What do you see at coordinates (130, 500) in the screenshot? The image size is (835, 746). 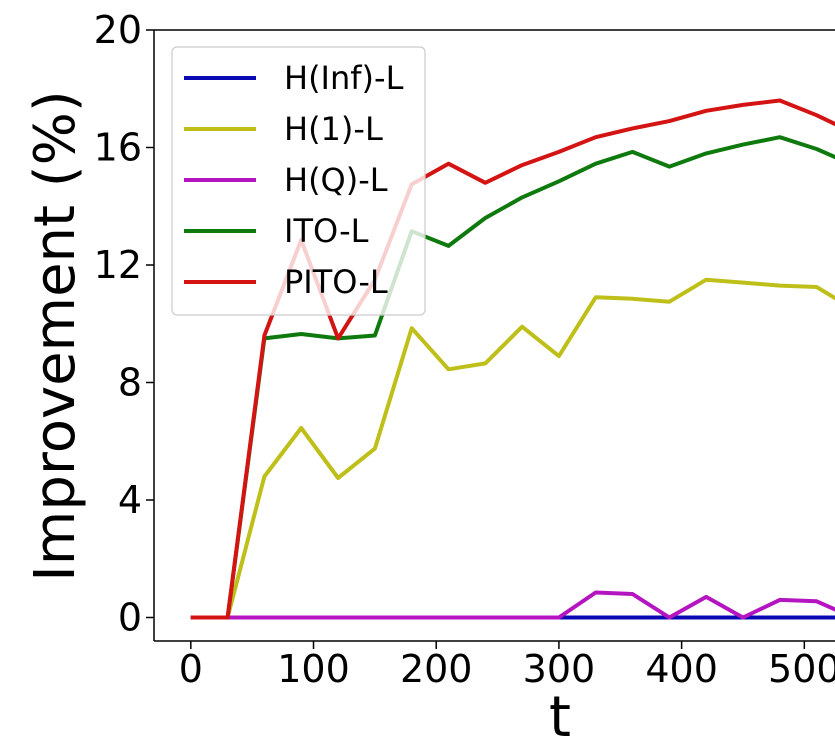 I see `y-tick-label: 4` at bounding box center [130, 500].